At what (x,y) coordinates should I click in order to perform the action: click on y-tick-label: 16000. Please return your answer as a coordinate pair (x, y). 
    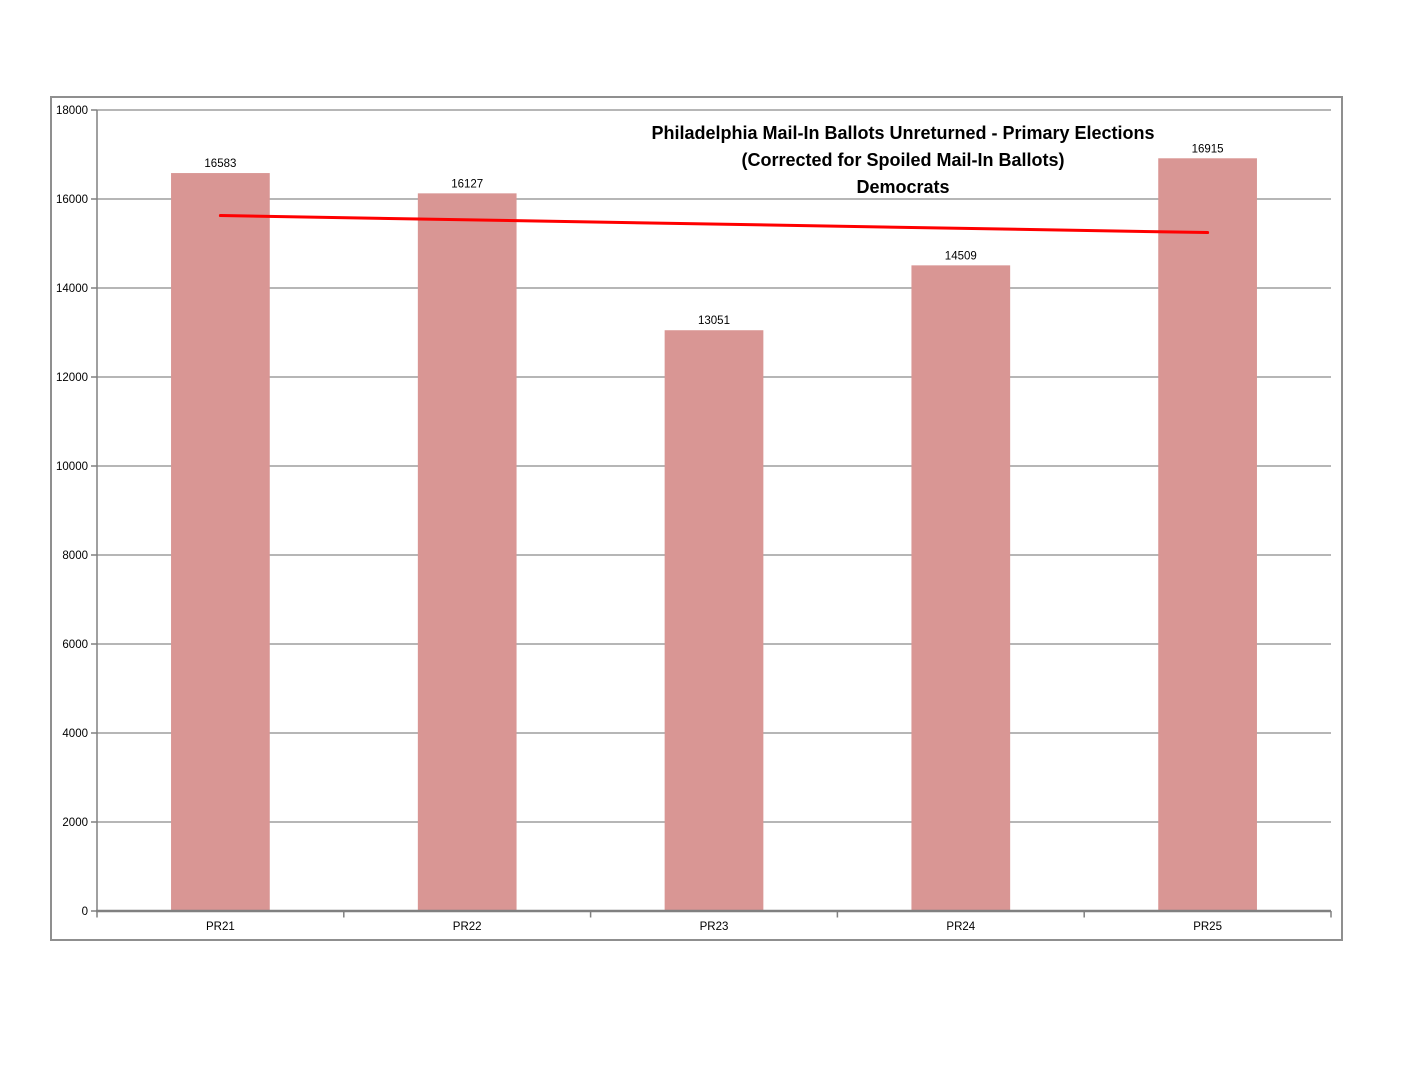
    Looking at the image, I should click on (72, 200).